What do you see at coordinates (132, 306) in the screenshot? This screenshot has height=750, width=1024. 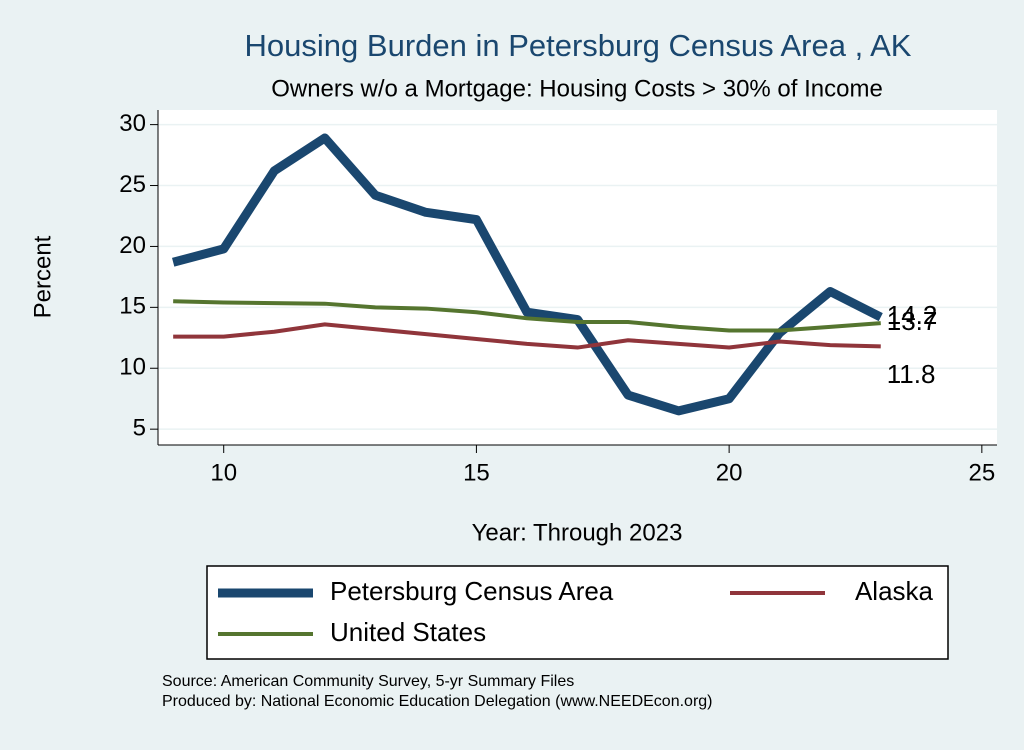 I see `y-tick-label: 15` at bounding box center [132, 306].